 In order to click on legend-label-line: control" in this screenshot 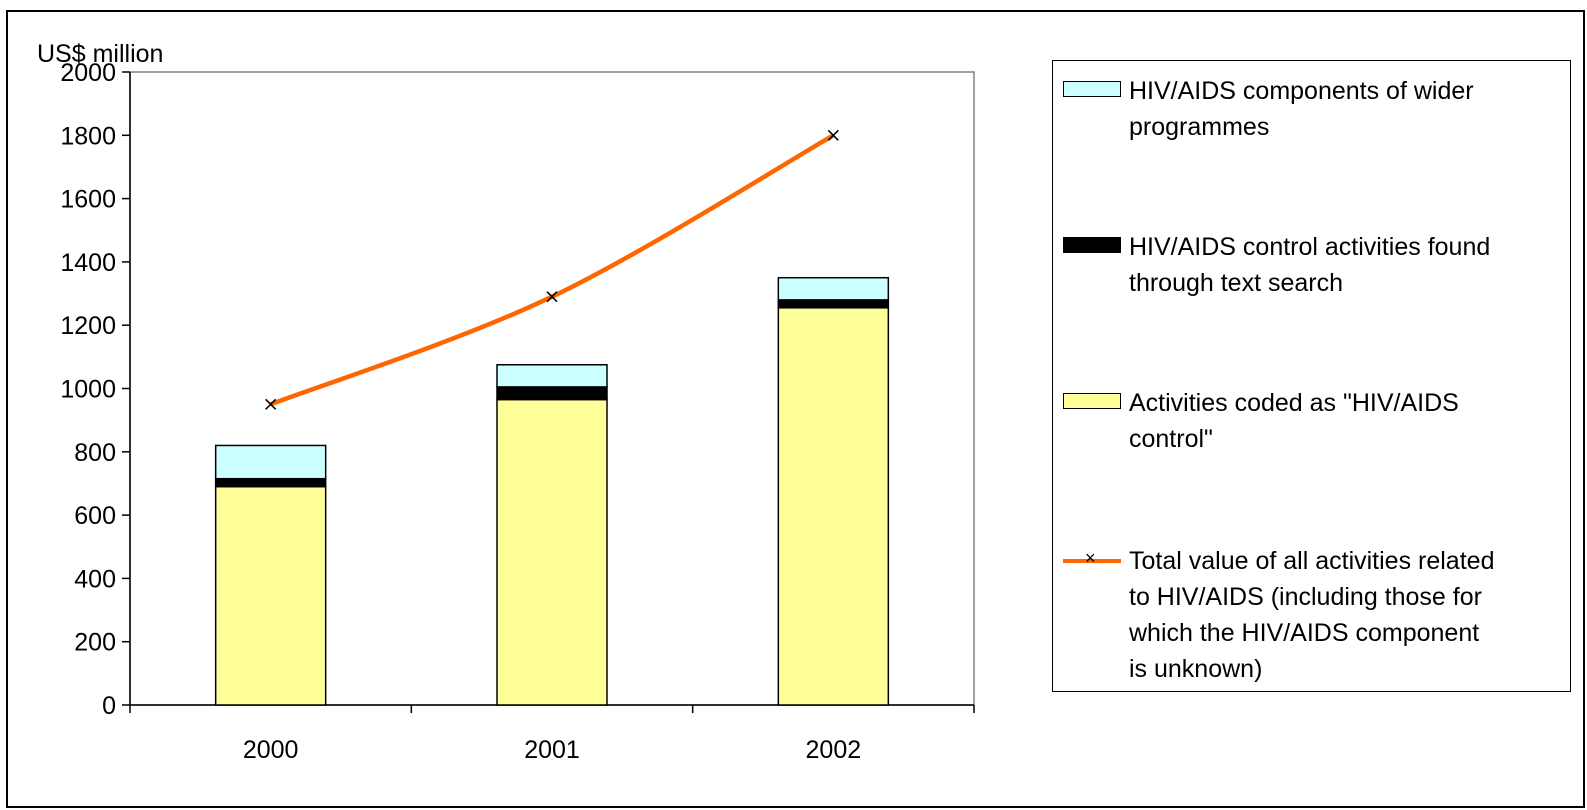, I will do `click(1171, 439)`.